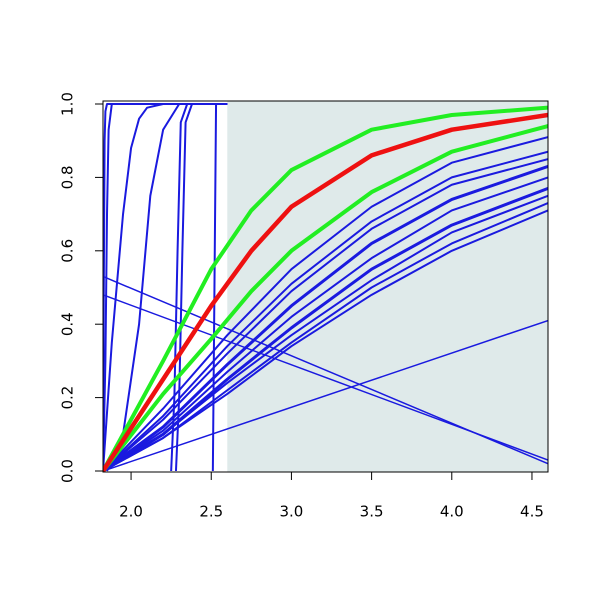 The image size is (600, 604). I want to click on y-tick-label: 0.6, so click(68, 251).